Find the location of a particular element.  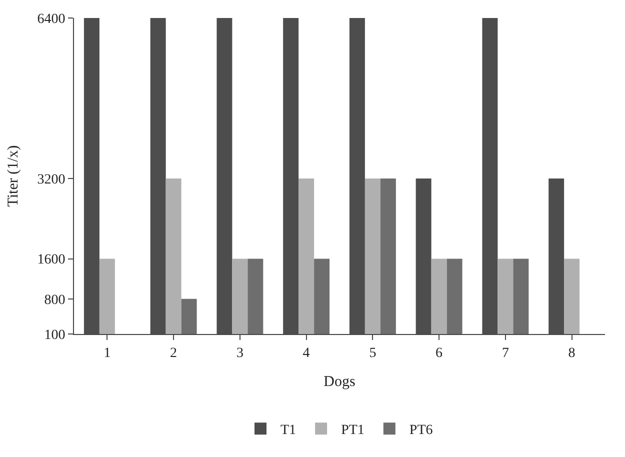

x-tick-label: 8 is located at coordinates (572, 353).